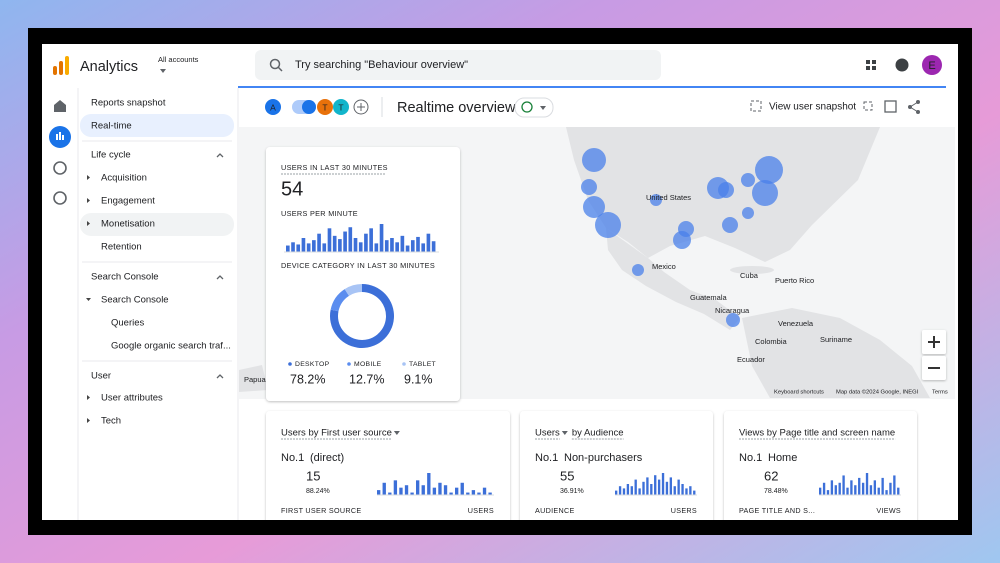 This screenshot has height=563, width=1000. I want to click on explore-icon, so click(60, 168).